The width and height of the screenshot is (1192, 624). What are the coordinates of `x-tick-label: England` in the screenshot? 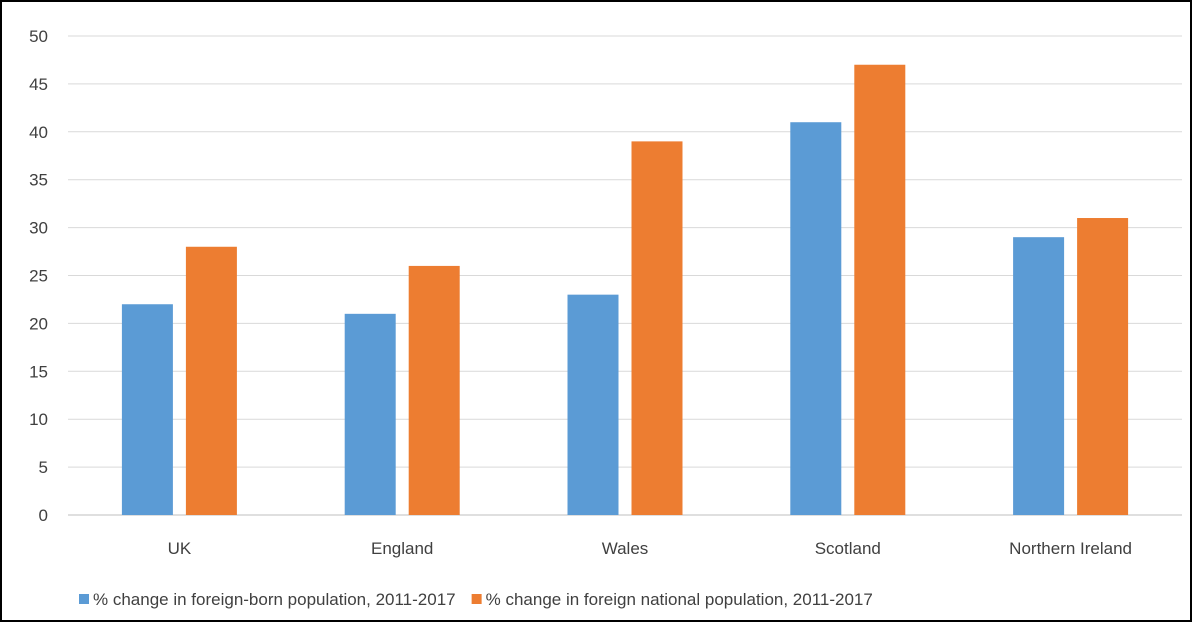 It's located at (402, 548).